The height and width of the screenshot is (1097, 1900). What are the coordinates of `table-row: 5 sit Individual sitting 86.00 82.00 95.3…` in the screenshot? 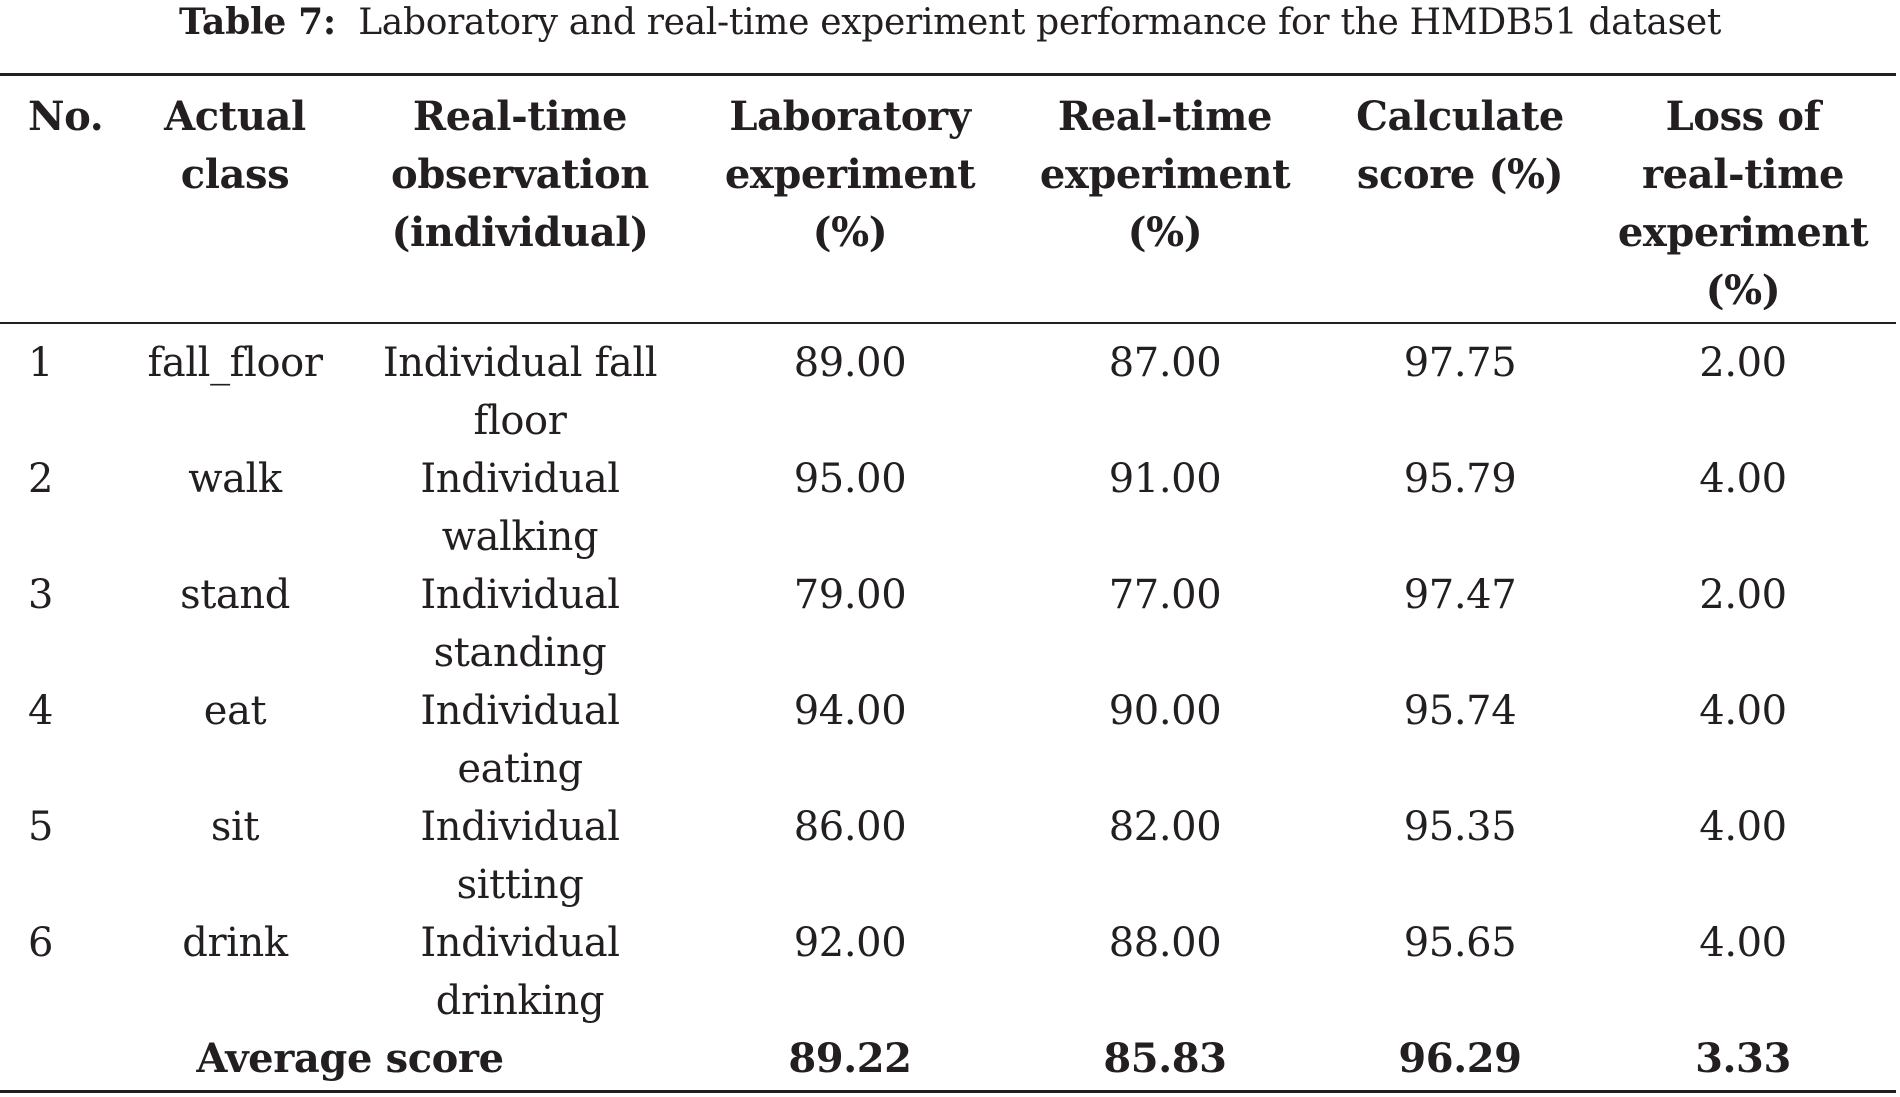 It's located at (948, 856).